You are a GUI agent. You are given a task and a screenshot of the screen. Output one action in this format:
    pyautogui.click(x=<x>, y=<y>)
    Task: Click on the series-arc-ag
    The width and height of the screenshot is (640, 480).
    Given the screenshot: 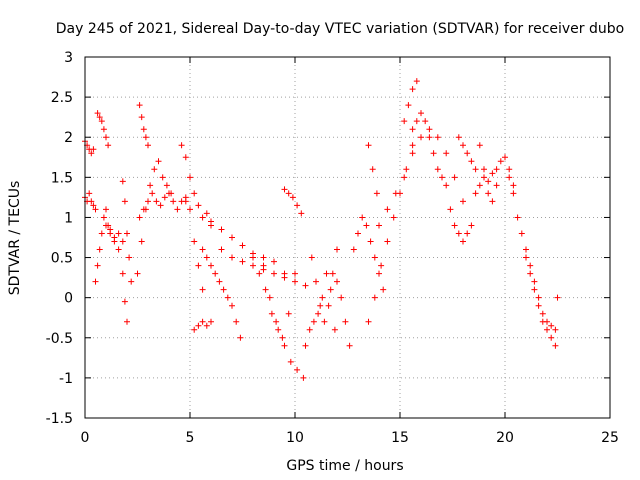 What is the action you would take?
    pyautogui.click(x=532, y=261)
    